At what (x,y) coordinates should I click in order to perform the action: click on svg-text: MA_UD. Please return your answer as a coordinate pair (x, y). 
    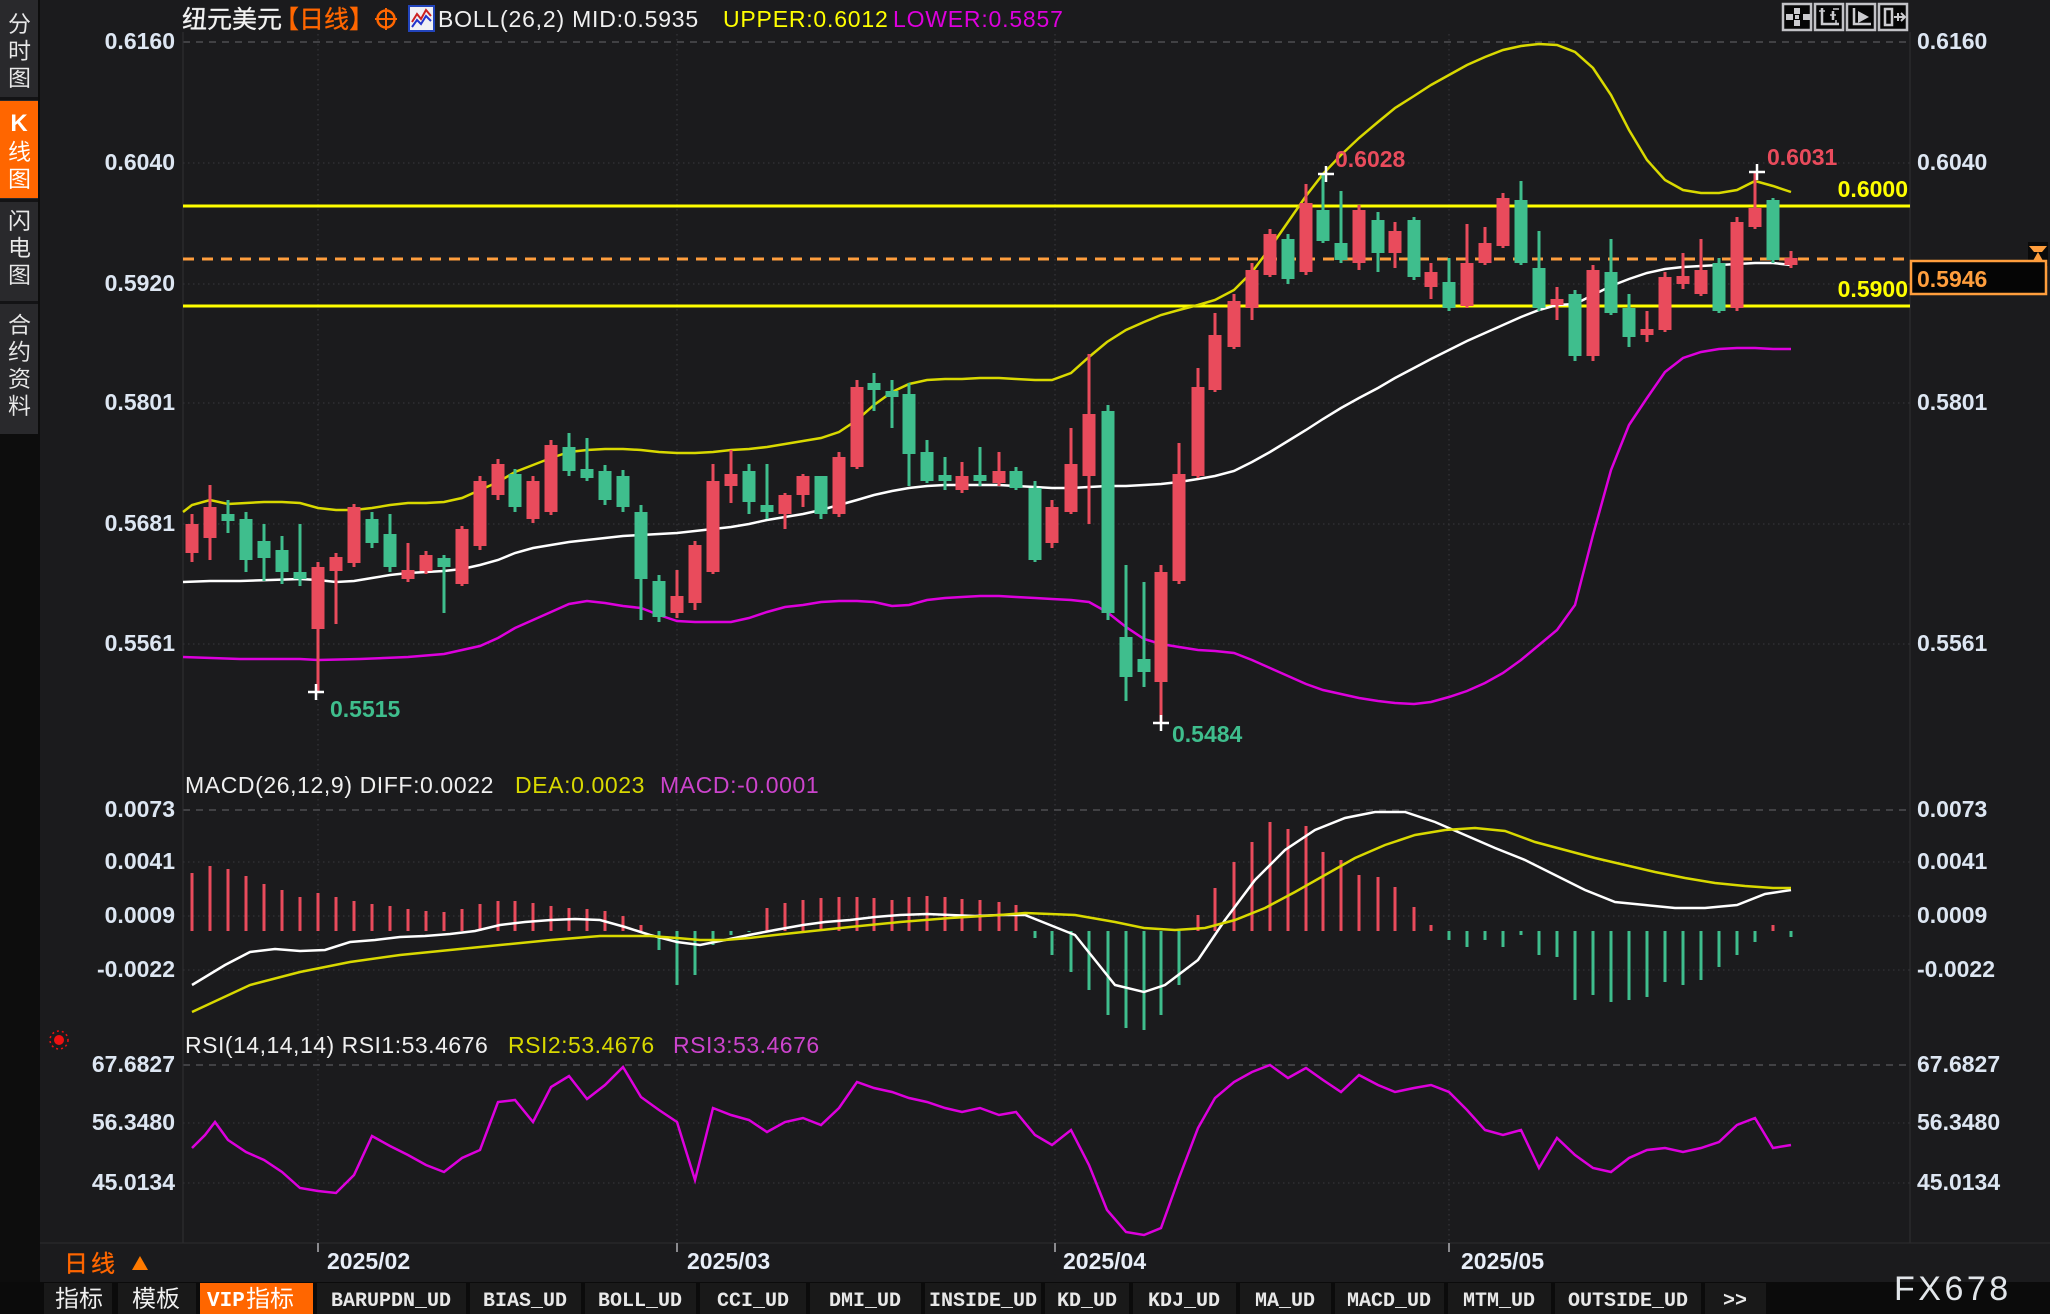
    Looking at the image, I should click on (1285, 1301).